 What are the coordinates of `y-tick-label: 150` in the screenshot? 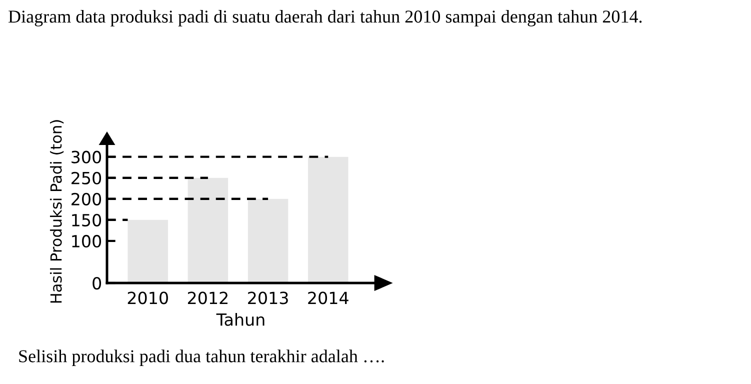 It's located at (87, 220).